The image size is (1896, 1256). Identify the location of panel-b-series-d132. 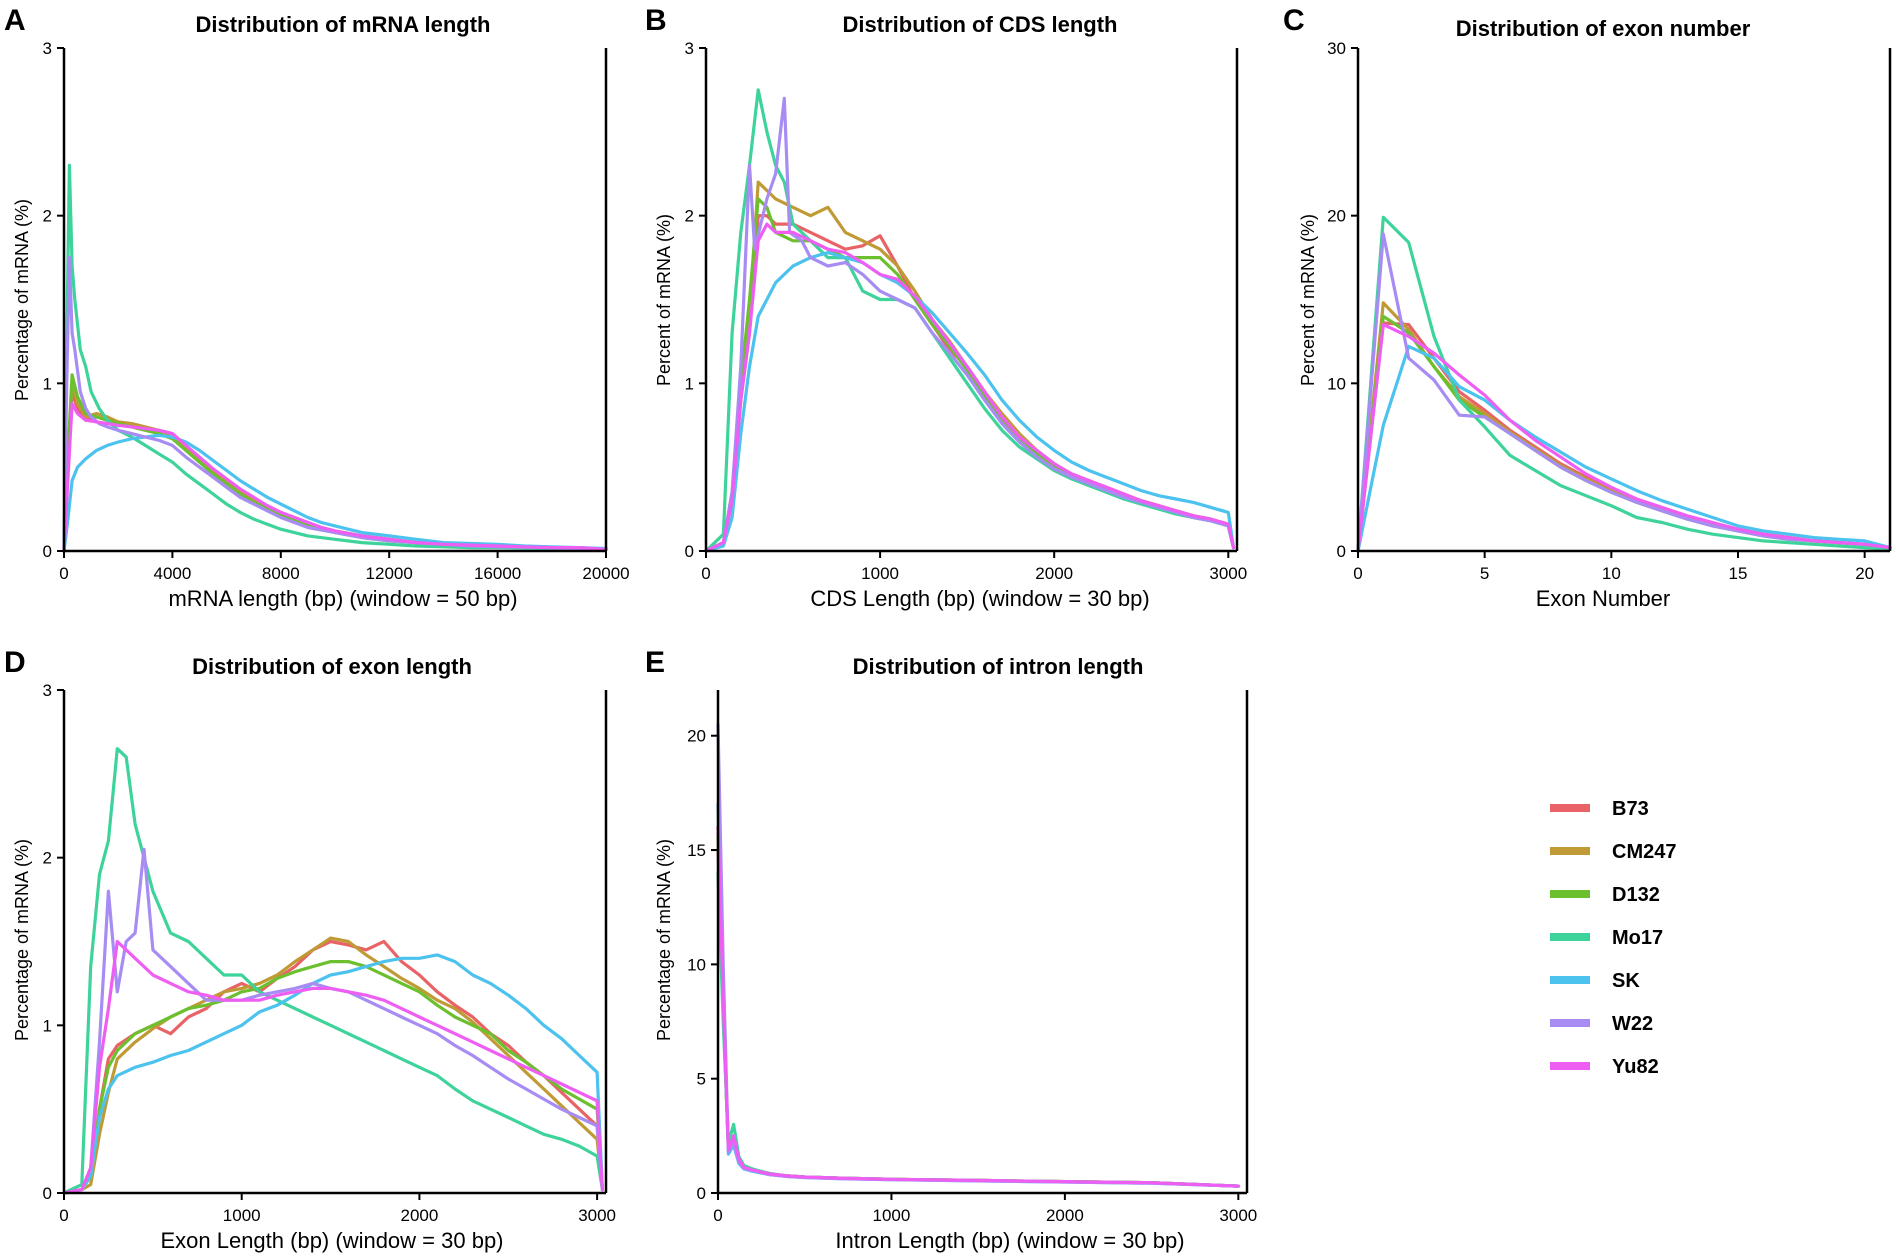
(970, 375).